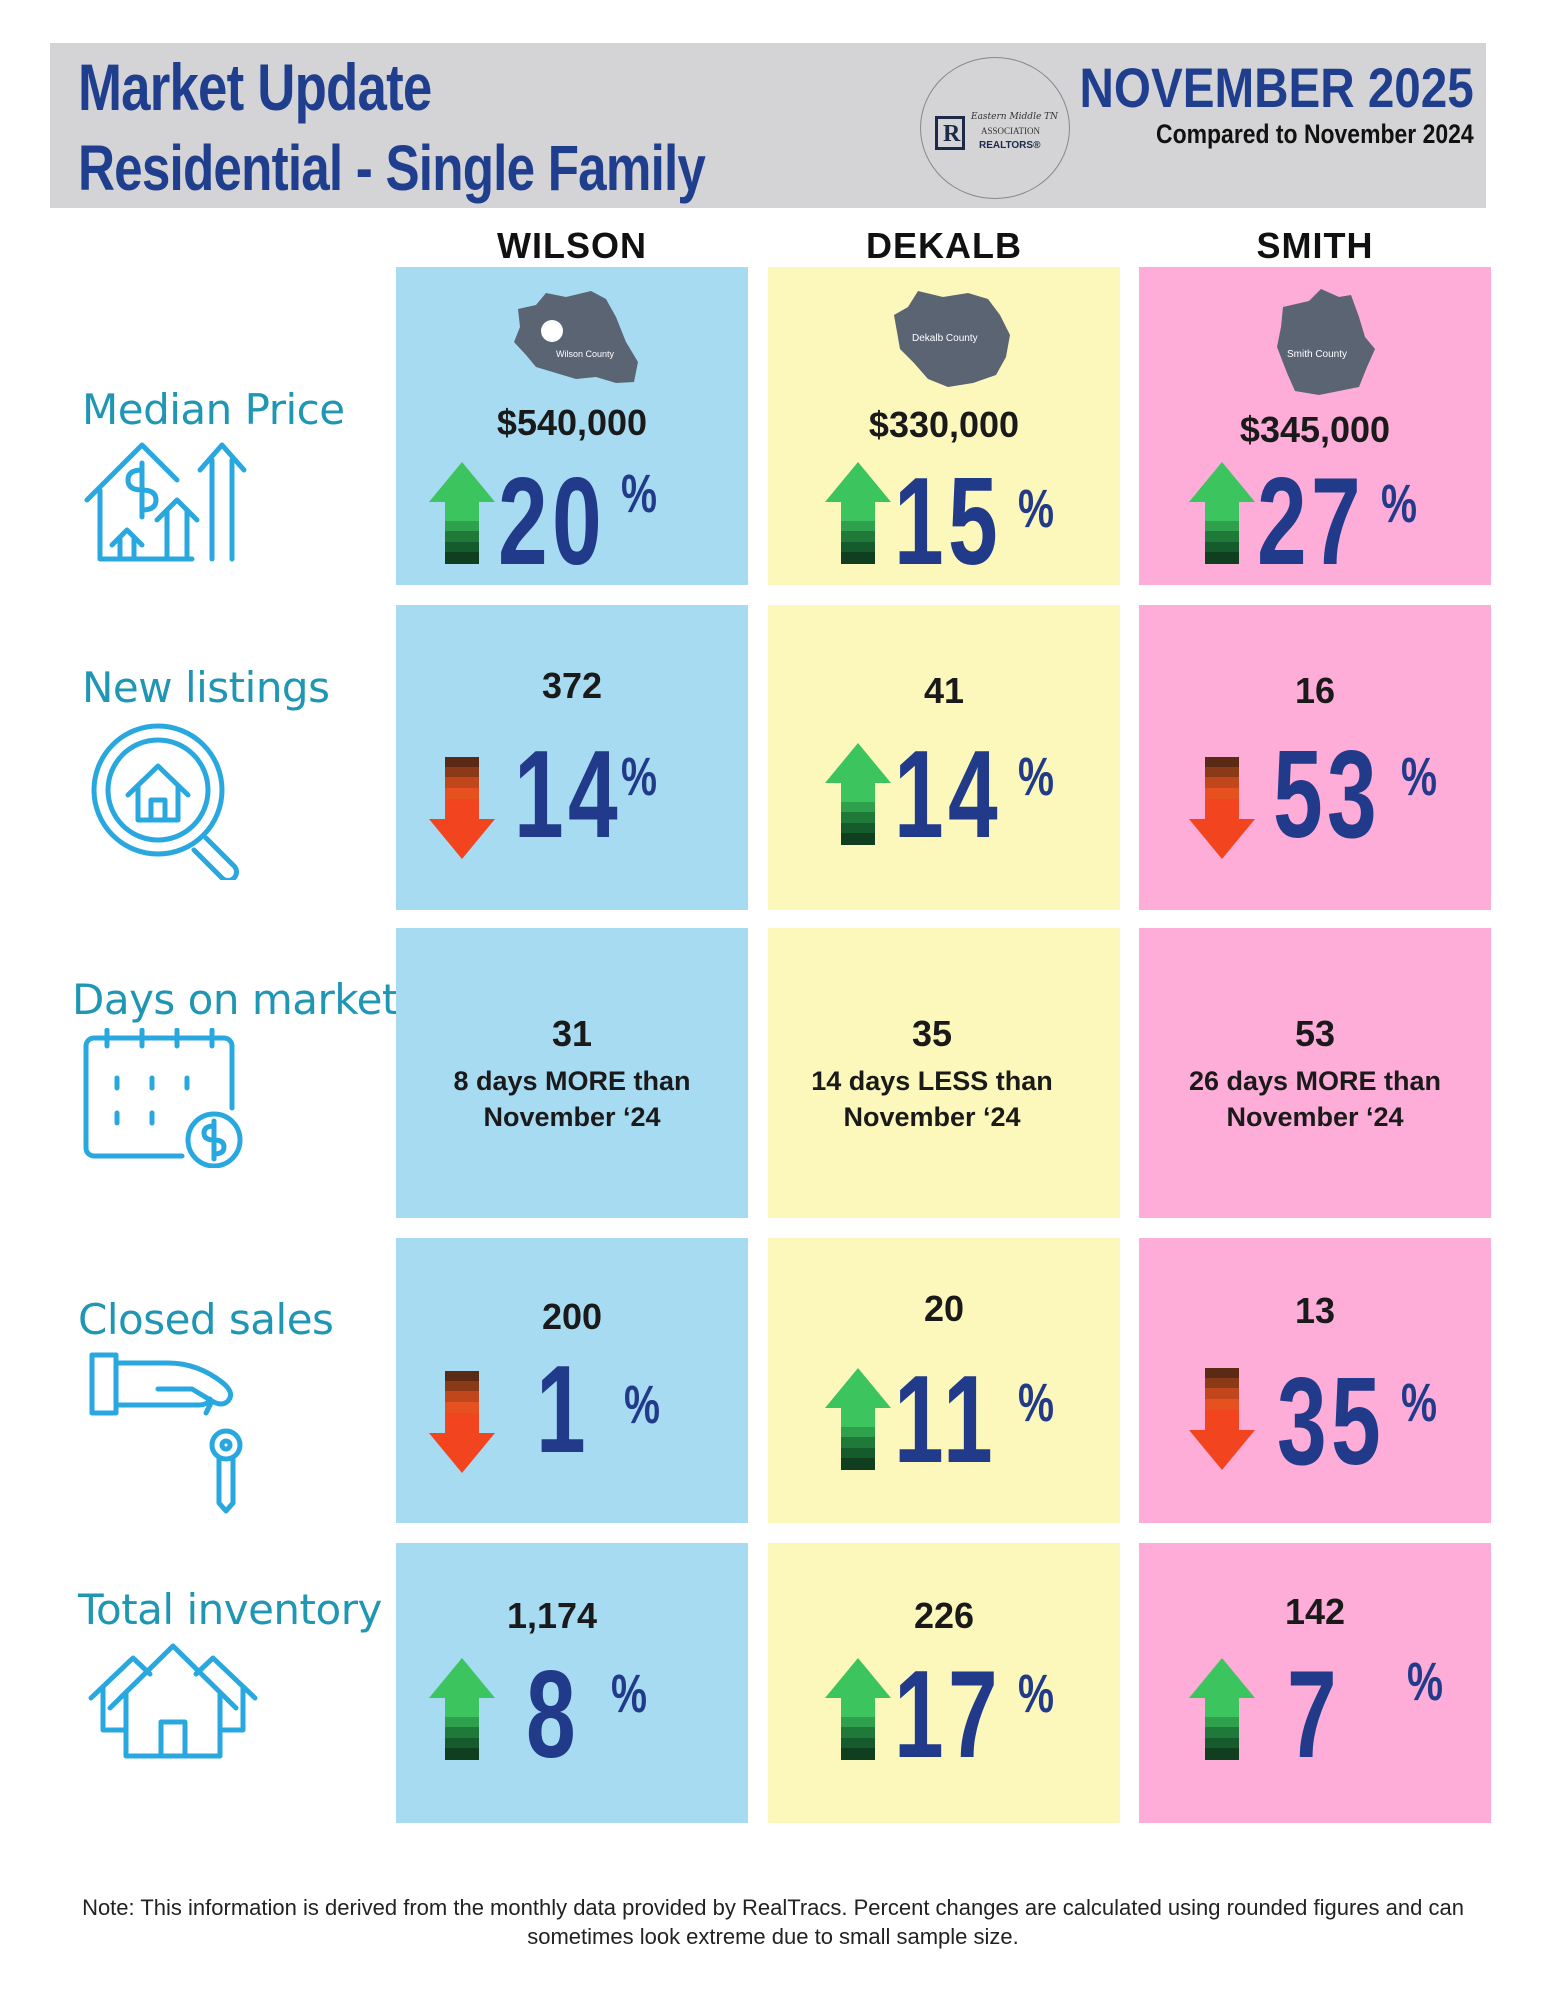 Image resolution: width=1545 pixels, height=2000 pixels. I want to click on dekalb-total-inventory-pct: 17, so click(948, 1715).